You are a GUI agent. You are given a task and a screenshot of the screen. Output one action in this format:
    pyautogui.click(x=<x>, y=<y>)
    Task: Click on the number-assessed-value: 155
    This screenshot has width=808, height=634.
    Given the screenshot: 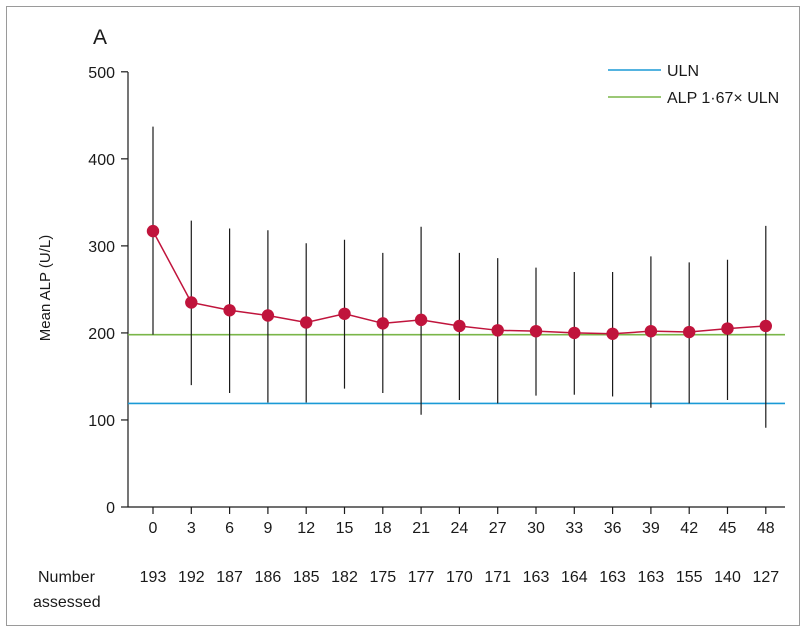 What is the action you would take?
    pyautogui.click(x=689, y=577)
    